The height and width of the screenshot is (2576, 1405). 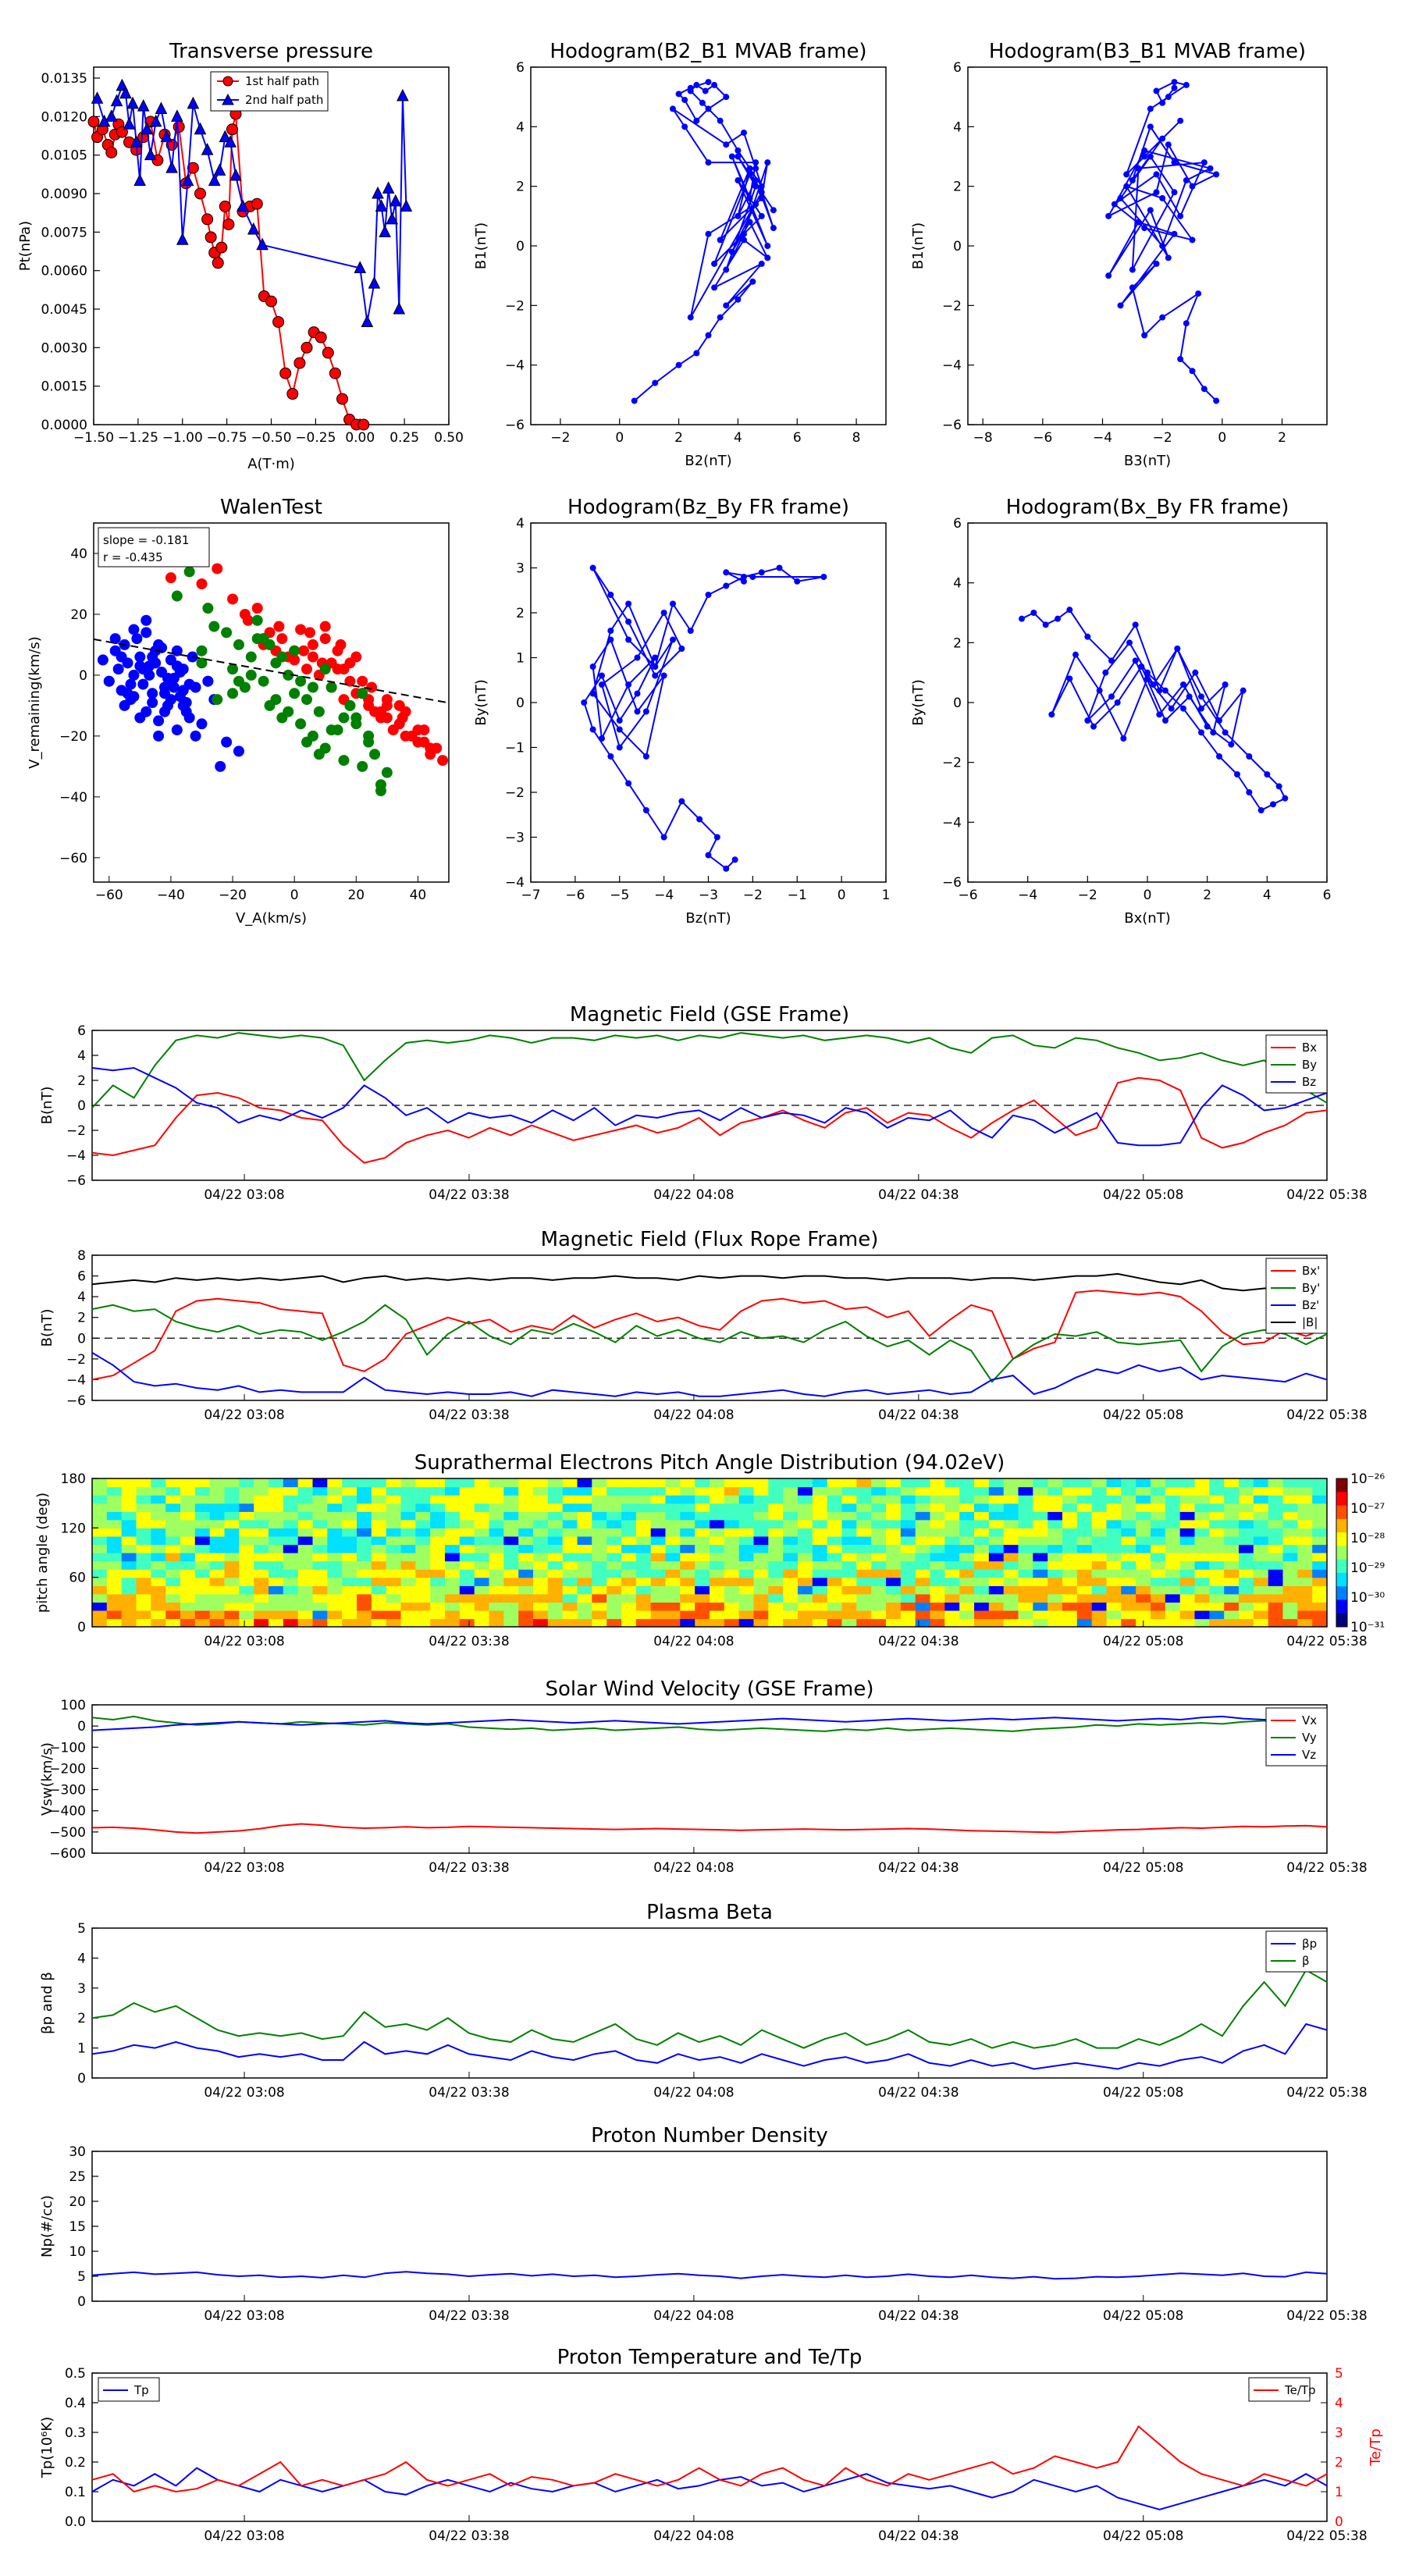 What do you see at coordinates (73, 858) in the screenshot?
I see `walen-ytick-label: −60` at bounding box center [73, 858].